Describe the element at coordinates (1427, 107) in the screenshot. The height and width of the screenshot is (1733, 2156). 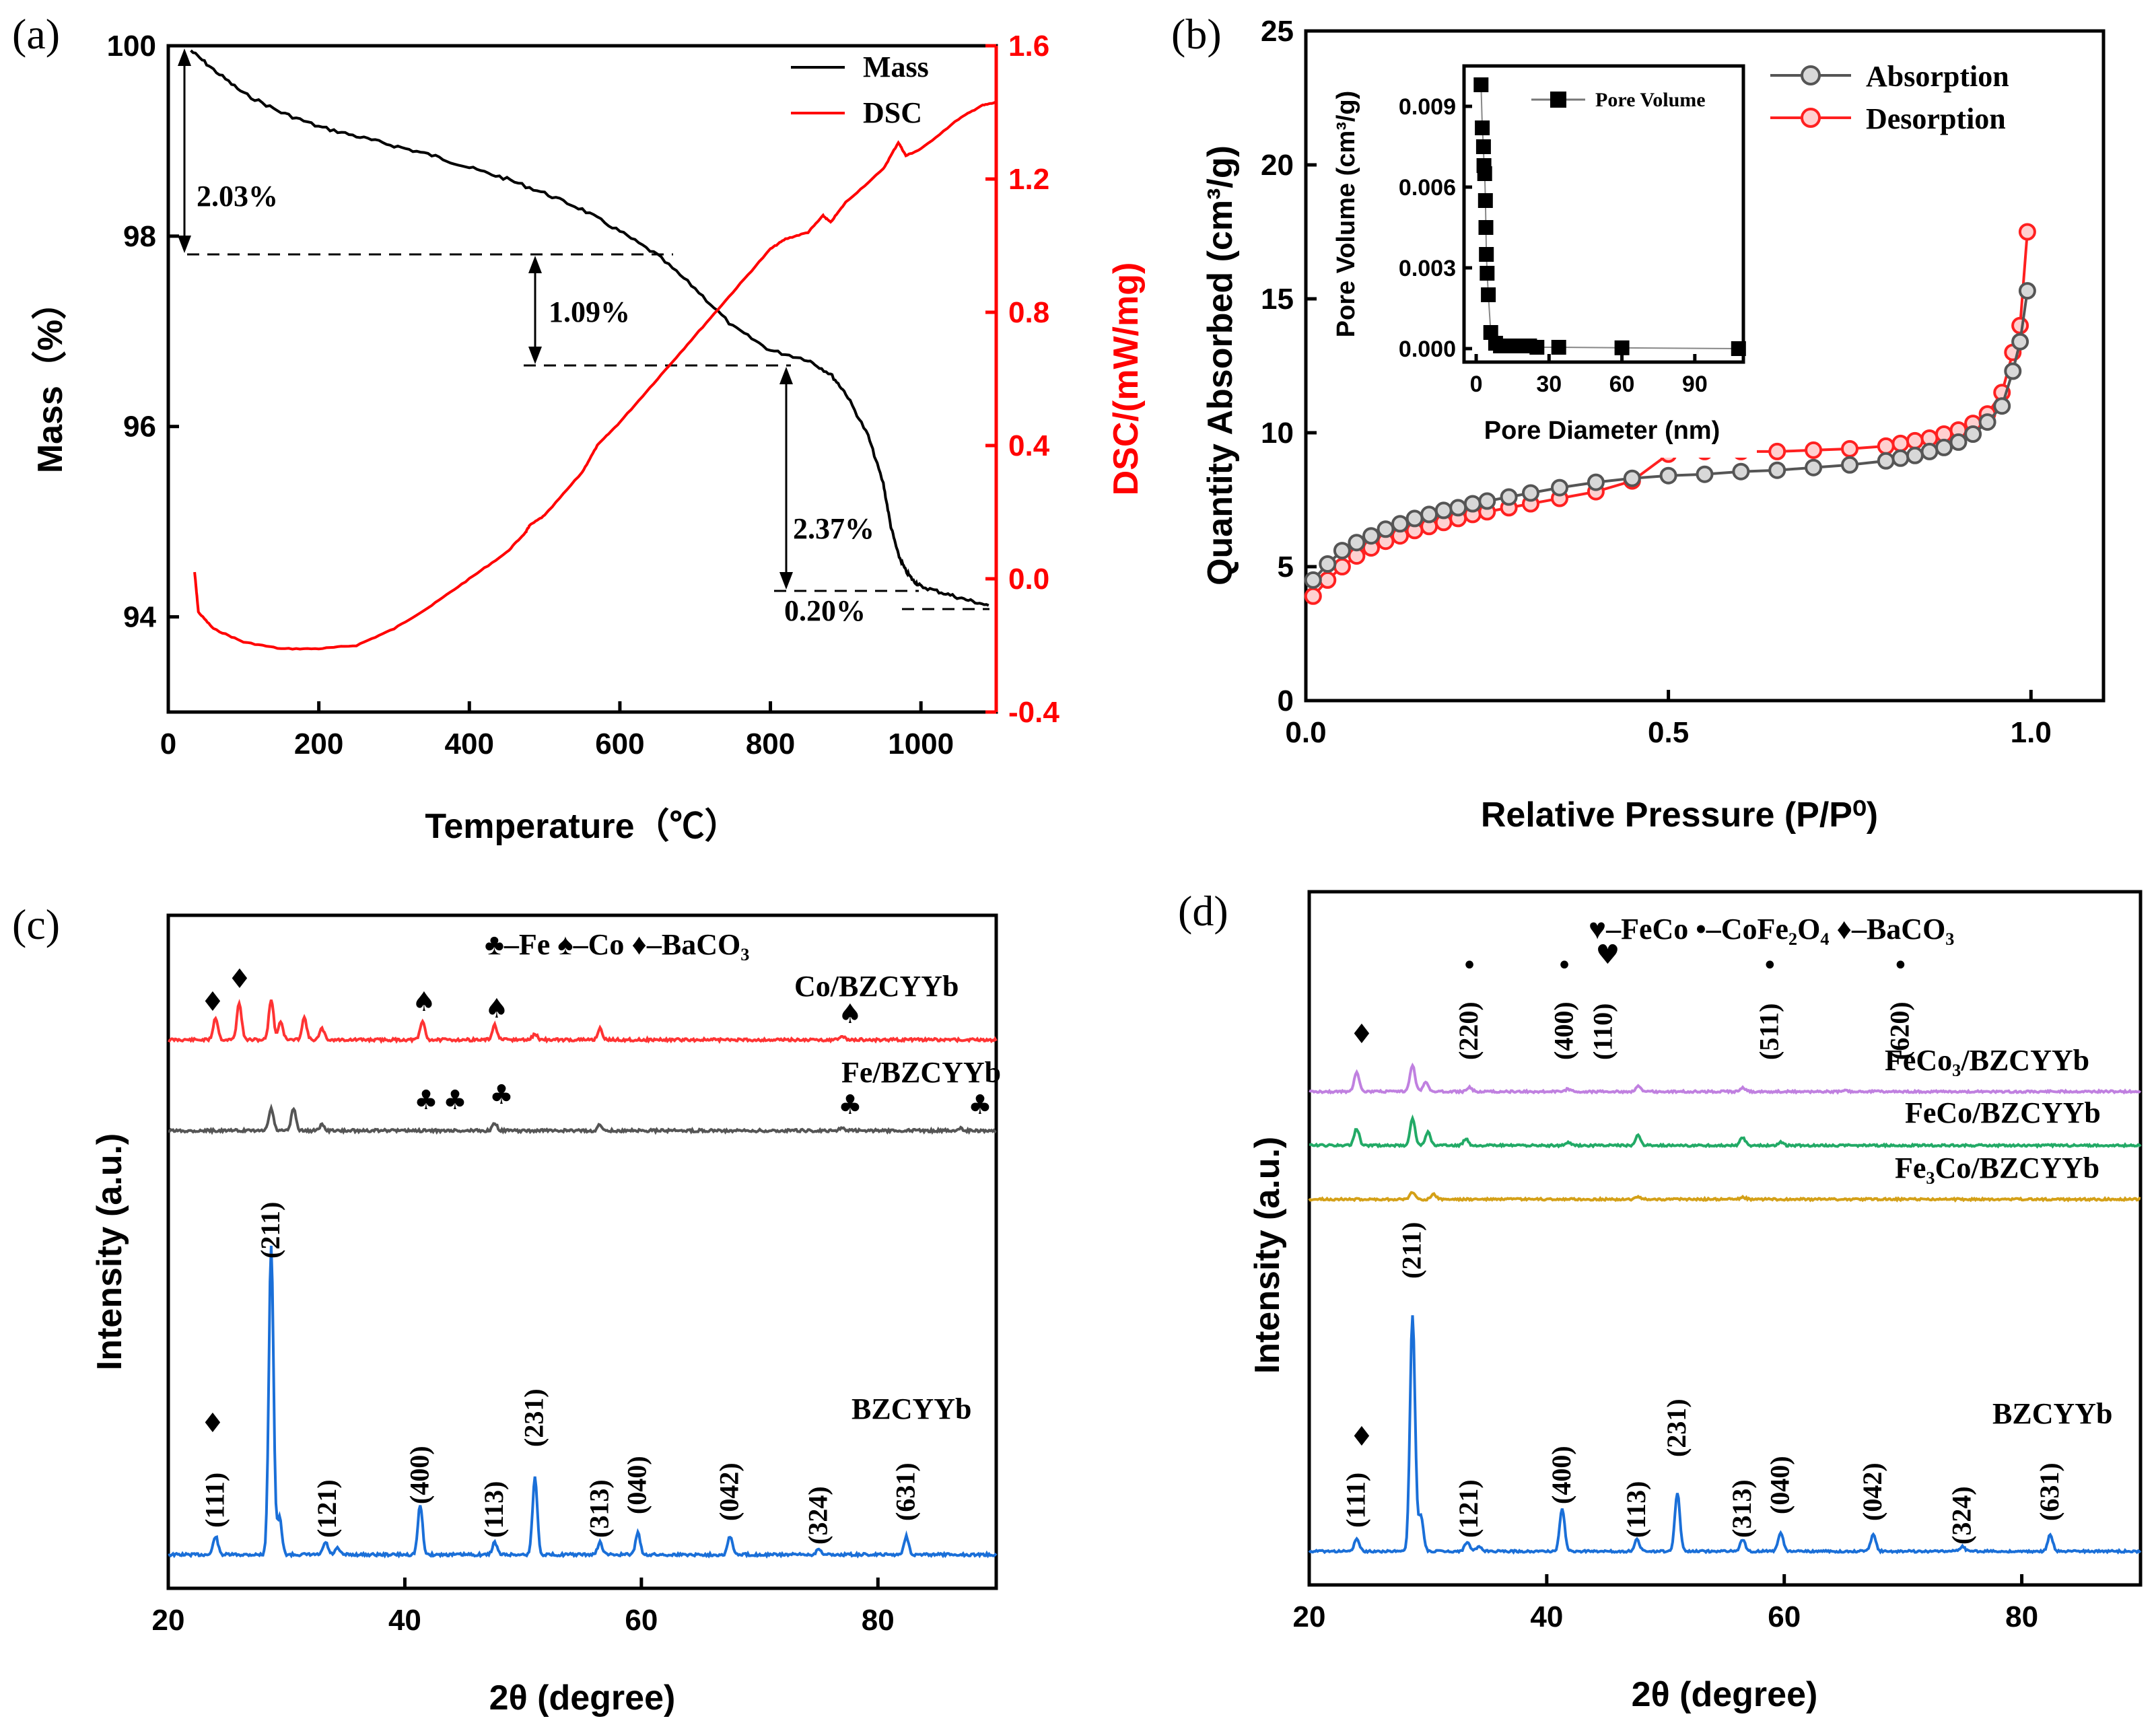
I see `inset-y-tick-label: 0.009` at that location.